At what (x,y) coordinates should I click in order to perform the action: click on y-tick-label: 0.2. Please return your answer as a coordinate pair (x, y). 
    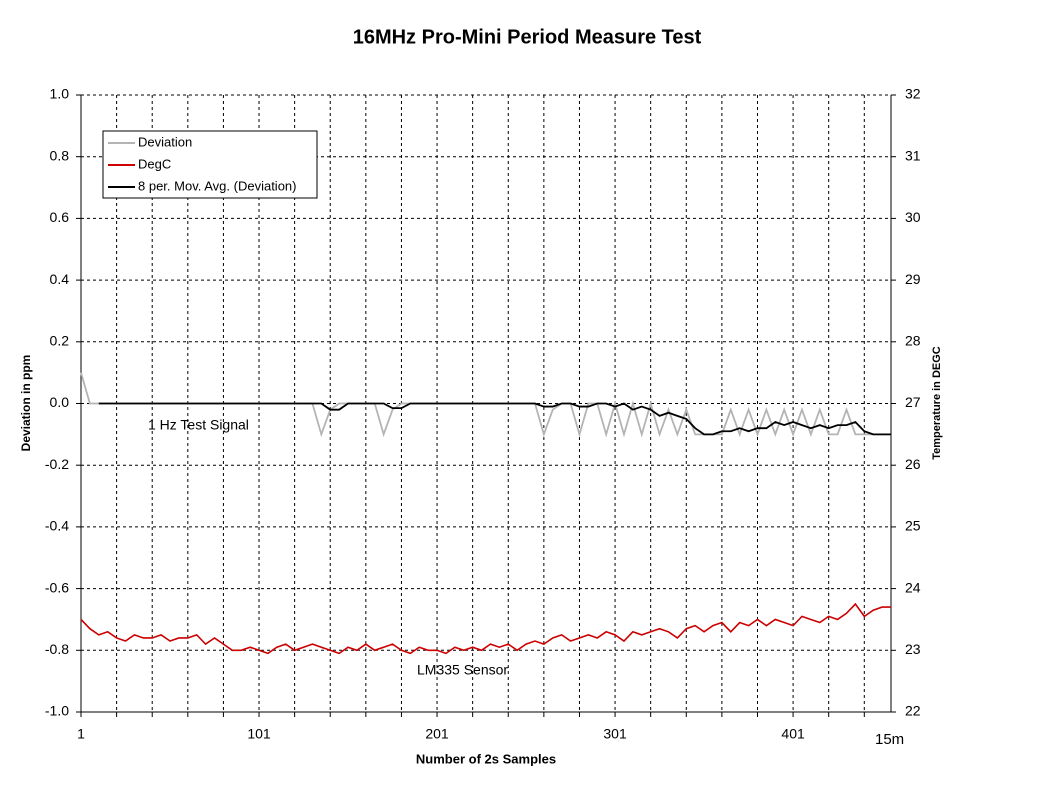
    Looking at the image, I should click on (60, 341).